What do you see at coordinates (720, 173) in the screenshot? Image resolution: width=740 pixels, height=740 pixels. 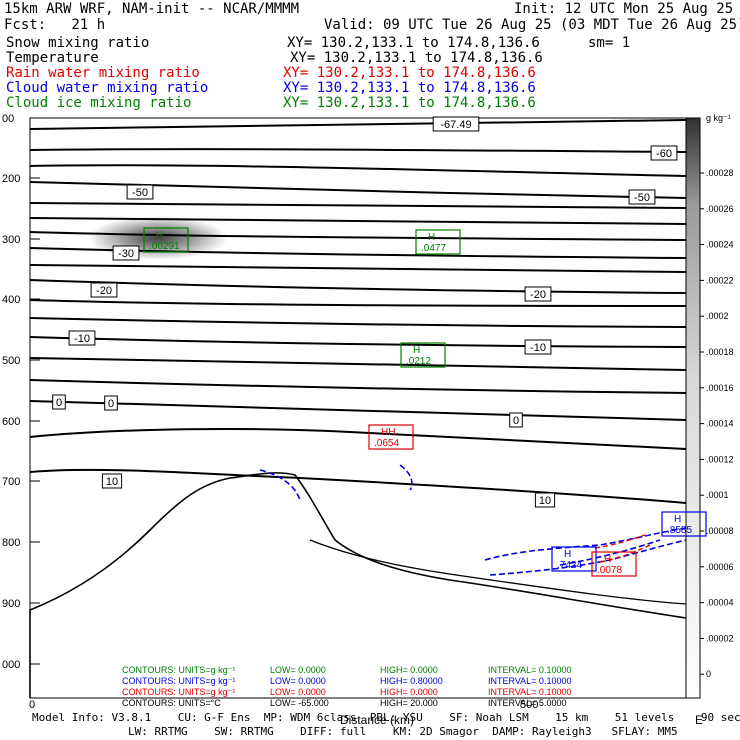 I see `colorbar-tick-label: .00028` at bounding box center [720, 173].